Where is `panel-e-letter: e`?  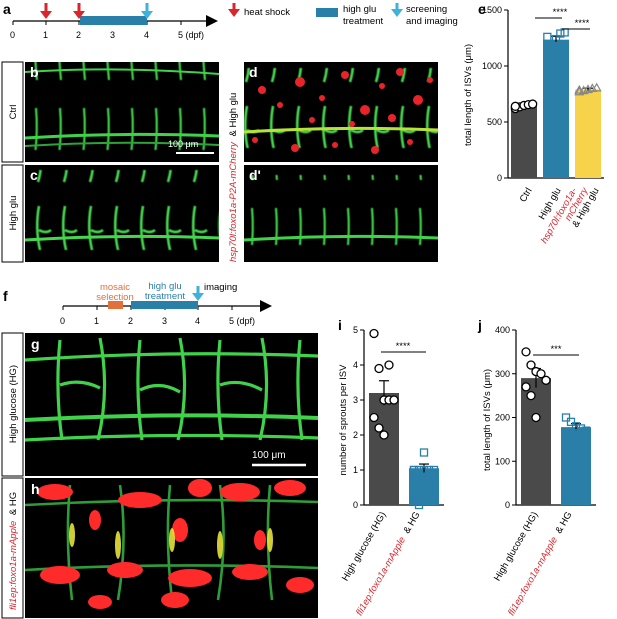
panel-e-letter: e is located at coordinates (482, 9).